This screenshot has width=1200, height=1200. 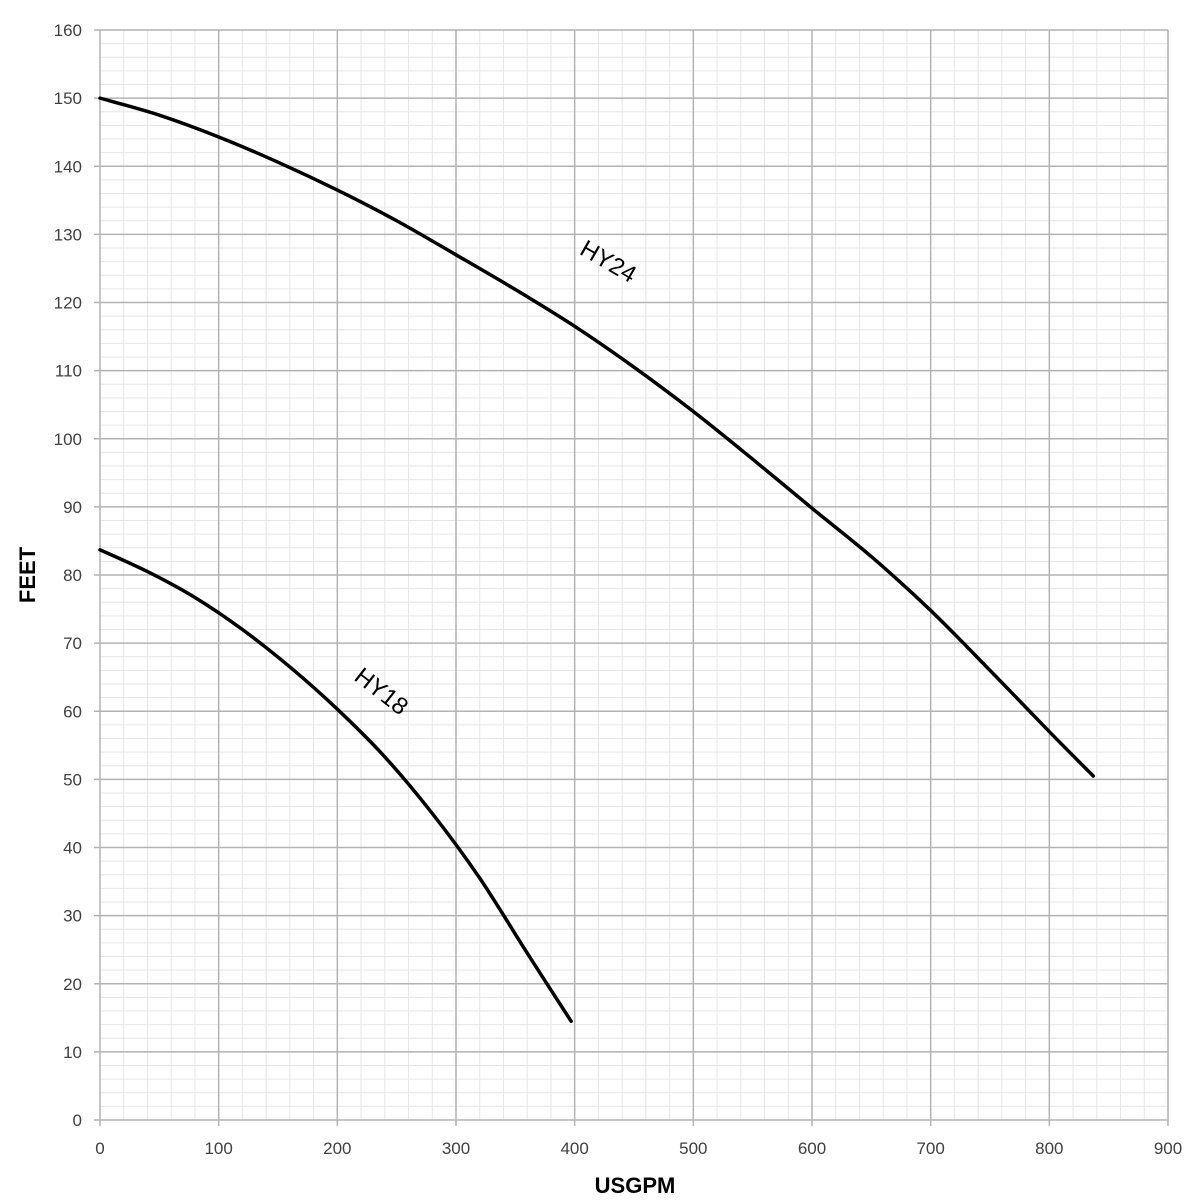 I want to click on y-tick-label: 50, so click(x=72, y=779).